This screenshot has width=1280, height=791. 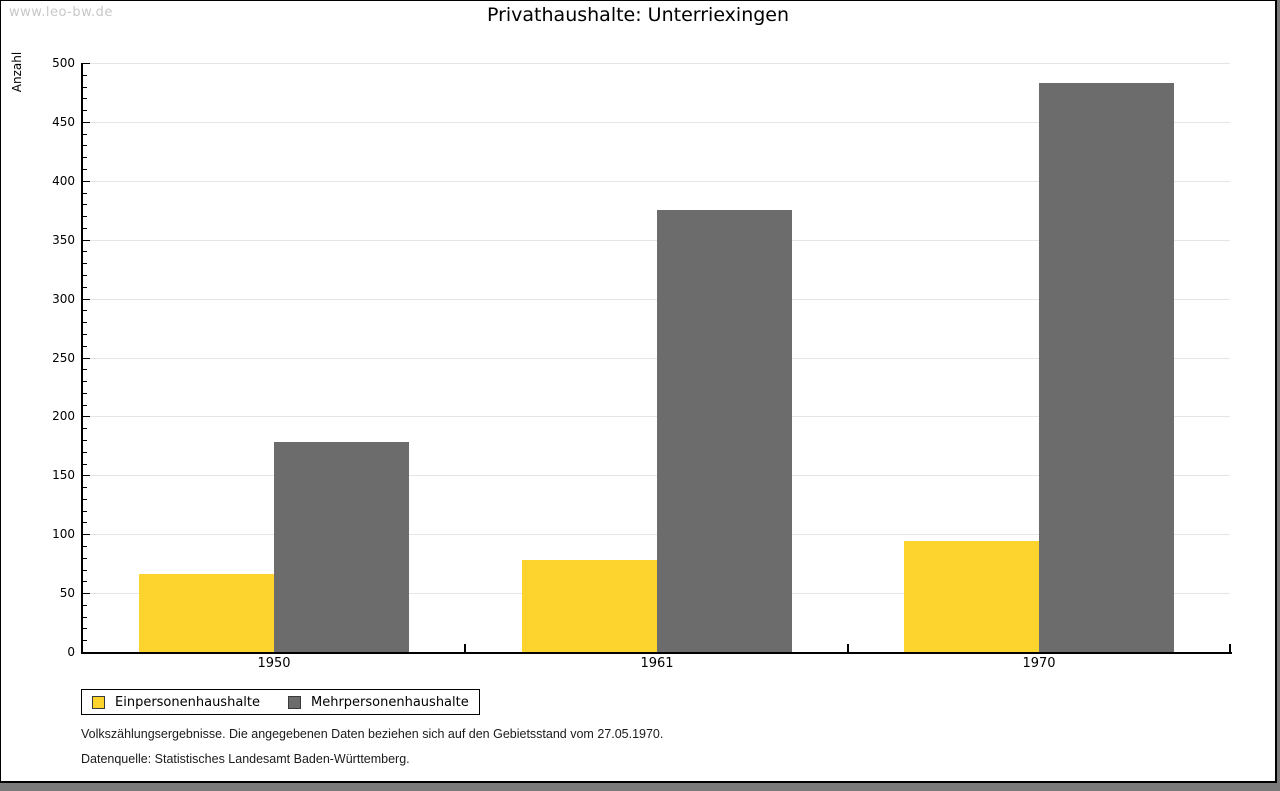 I want to click on y-tick-label-200: 200, so click(x=63, y=416).